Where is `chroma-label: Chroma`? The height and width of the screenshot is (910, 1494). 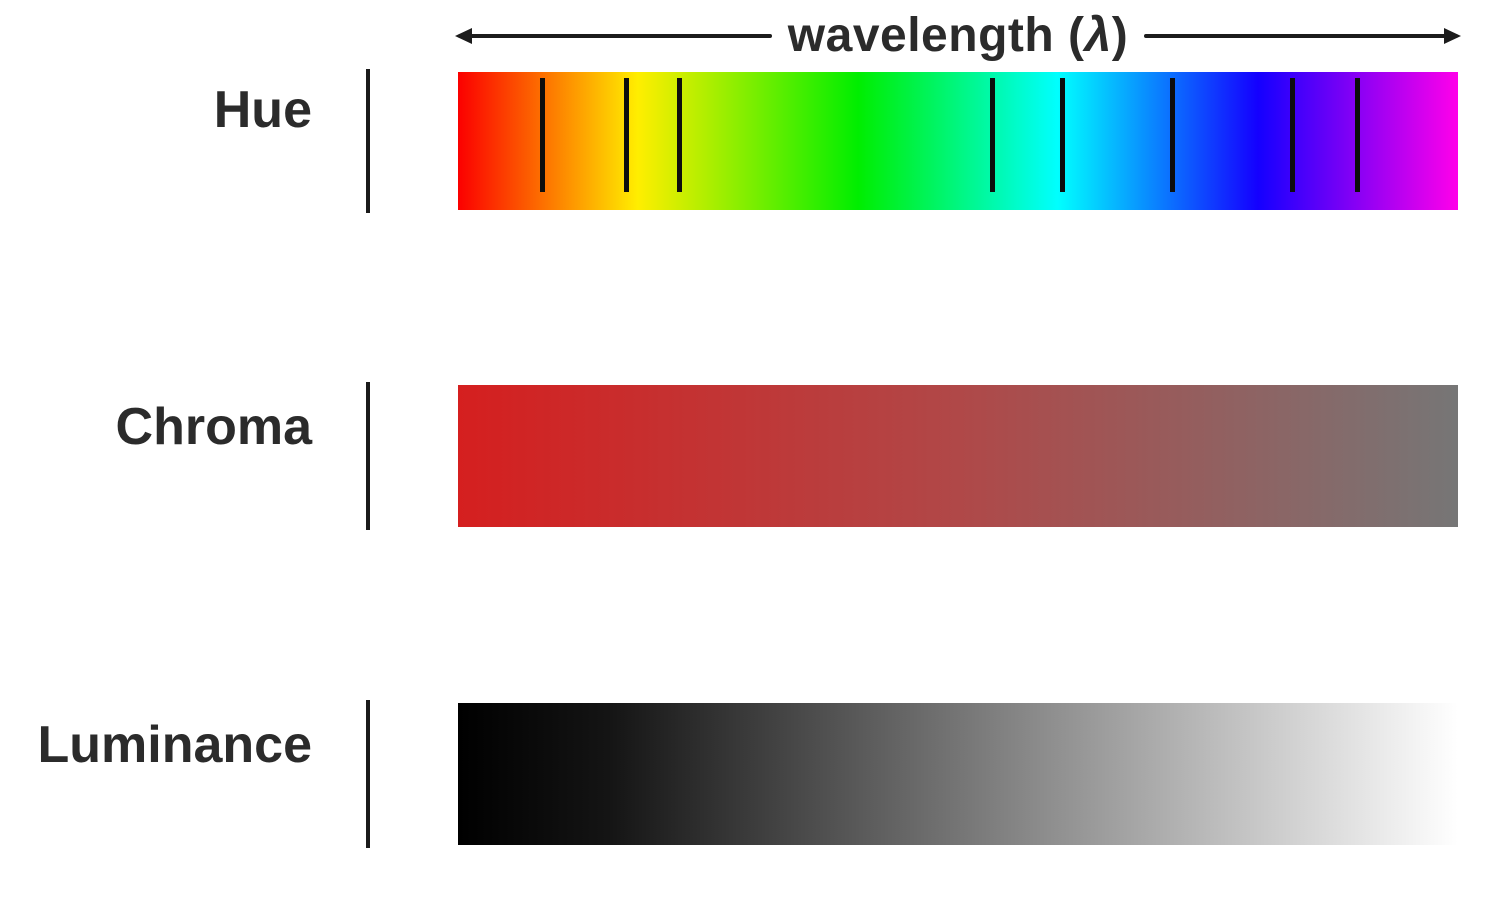
chroma-label: Chroma is located at coordinates (213, 427).